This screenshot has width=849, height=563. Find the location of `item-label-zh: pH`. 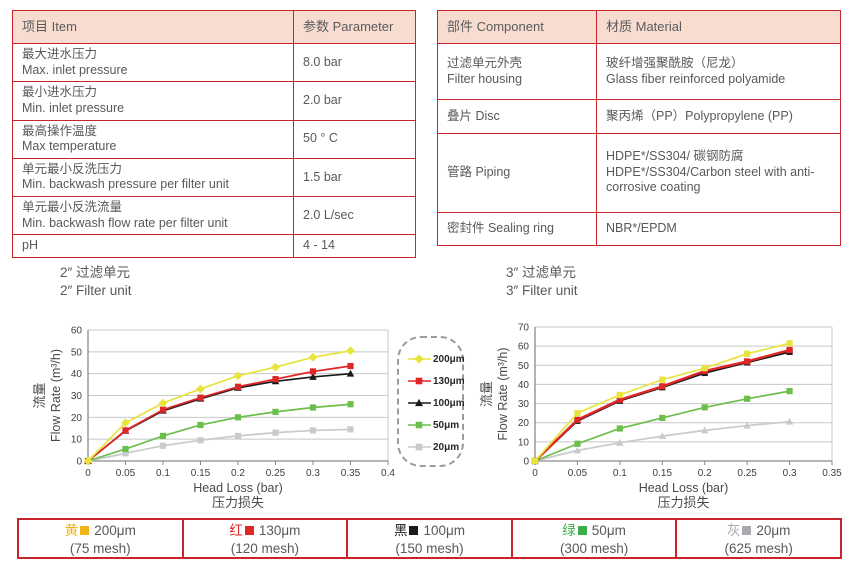

item-label-zh: pH is located at coordinates (30, 245).